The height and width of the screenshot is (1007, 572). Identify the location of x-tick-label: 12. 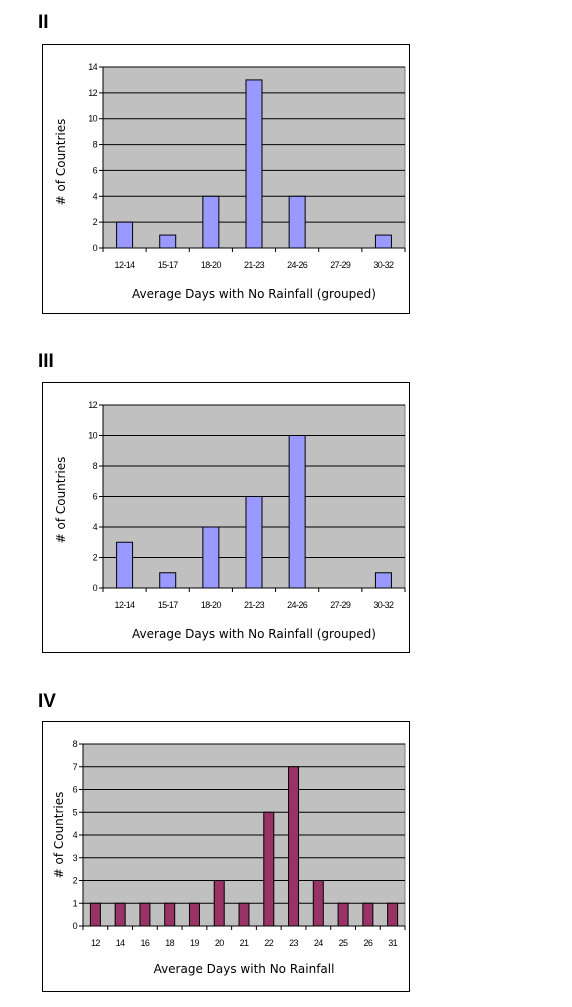
(95, 943).